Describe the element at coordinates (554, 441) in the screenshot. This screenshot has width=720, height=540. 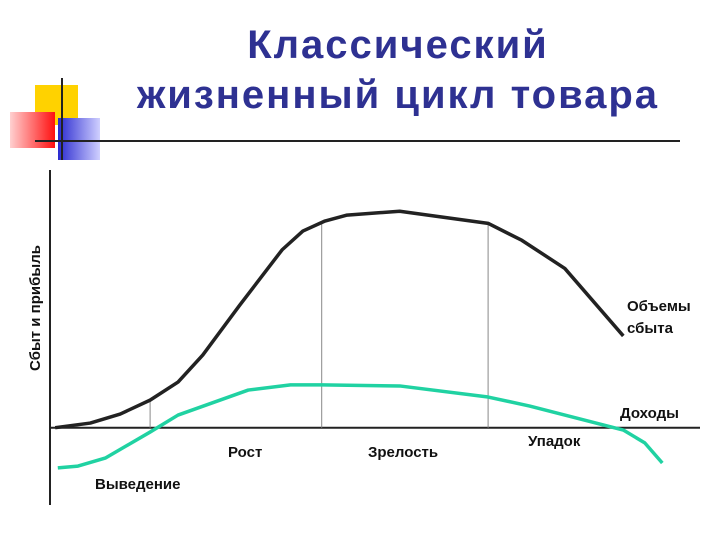
I see `phase-label: Упадок` at that location.